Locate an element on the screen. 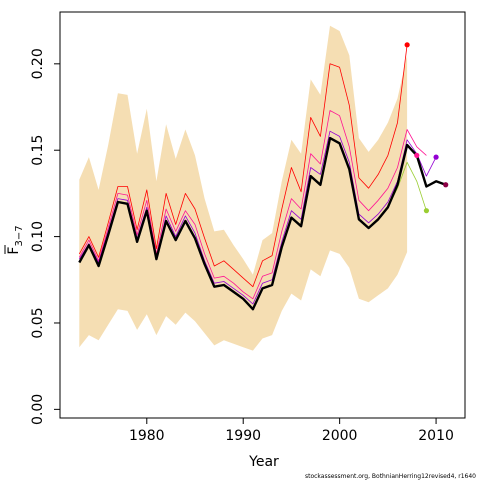 Image resolution: width=480 pixels, height=480 pixels. y-tick-label-0: 0.00 is located at coordinates (38, 409).